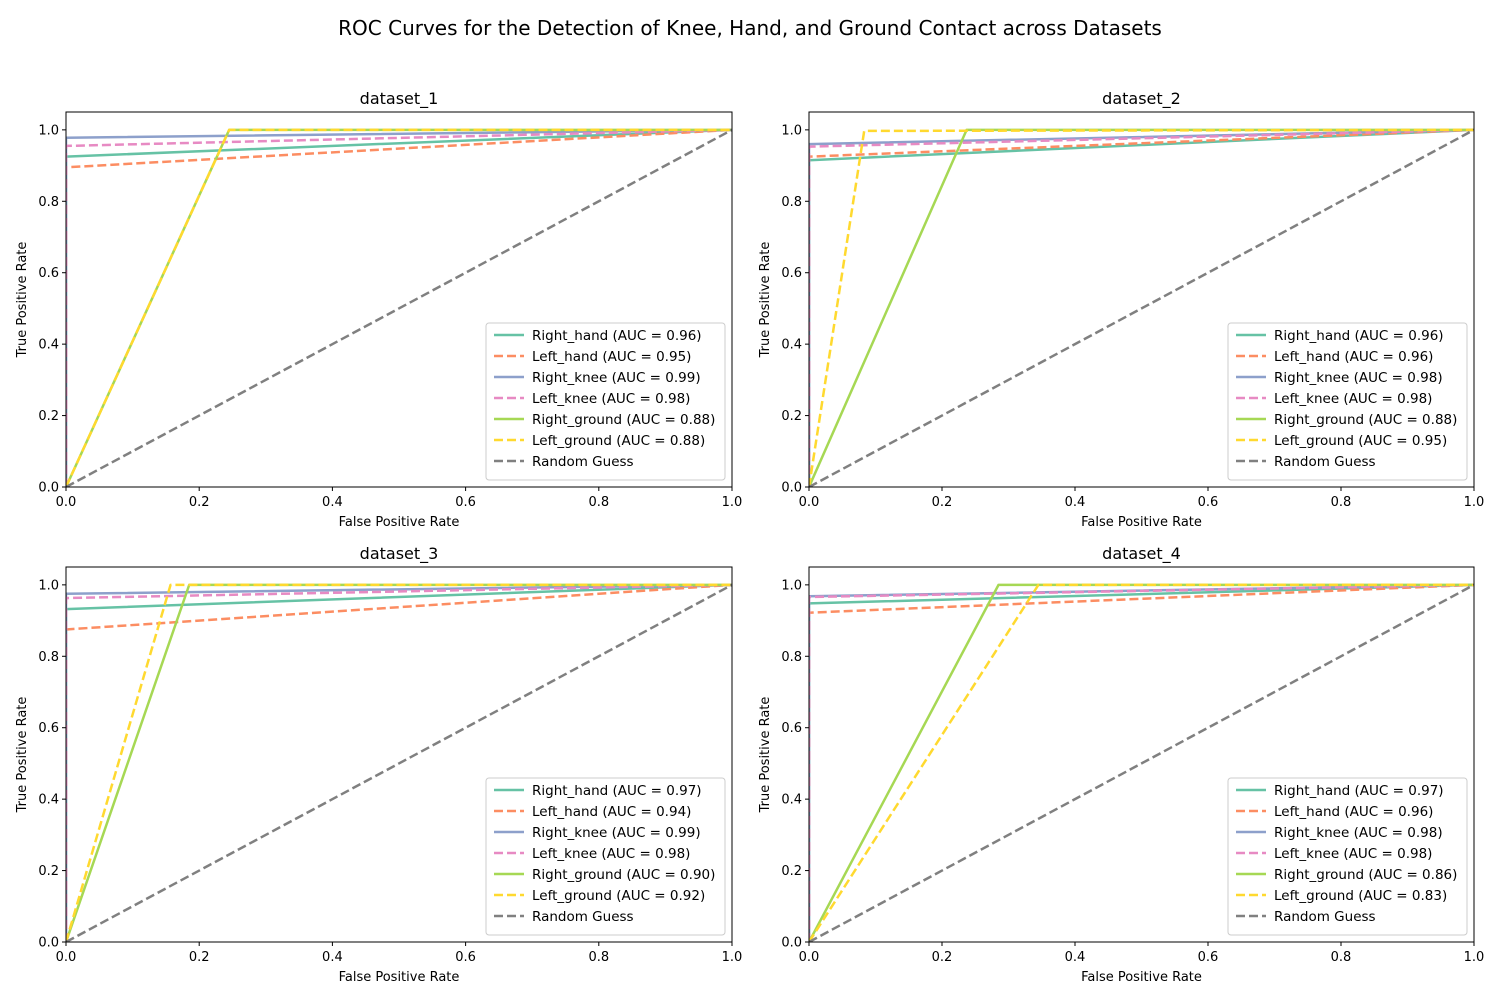 The image size is (1500, 1000). Describe the element at coordinates (399, 554) in the screenshot. I see `panel-title: dataset_3` at that location.